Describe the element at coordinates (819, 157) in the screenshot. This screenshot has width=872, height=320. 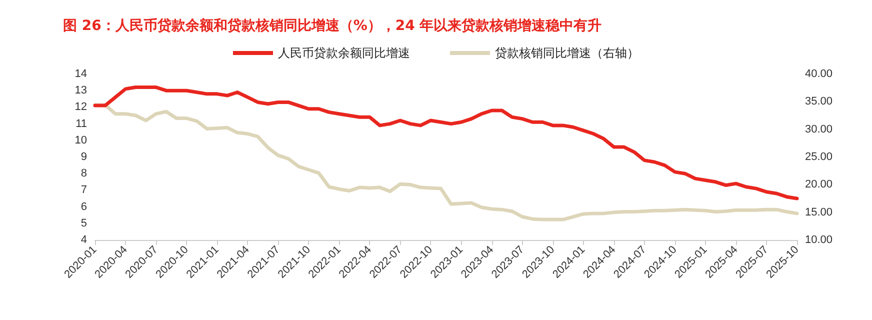
I see `y2-tick-label: 25.00` at that location.